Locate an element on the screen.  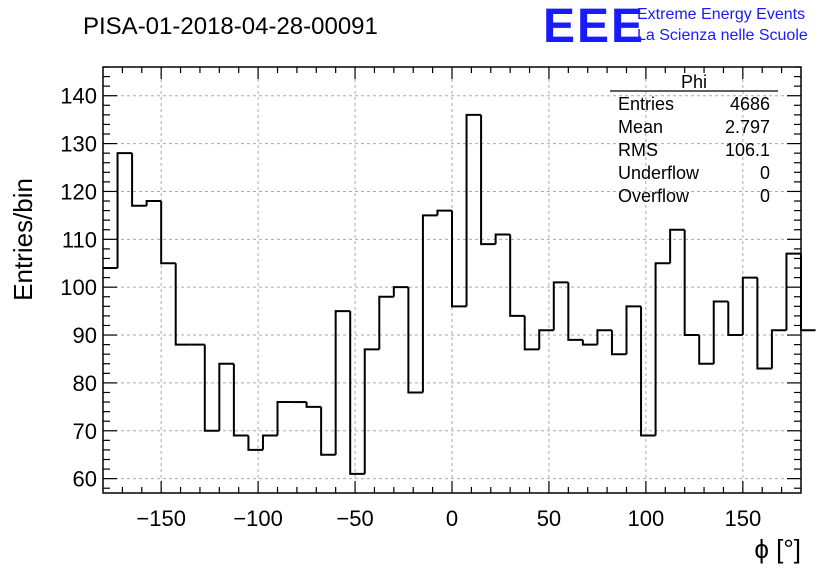
y-tick-label: 140 is located at coordinates (78, 96).